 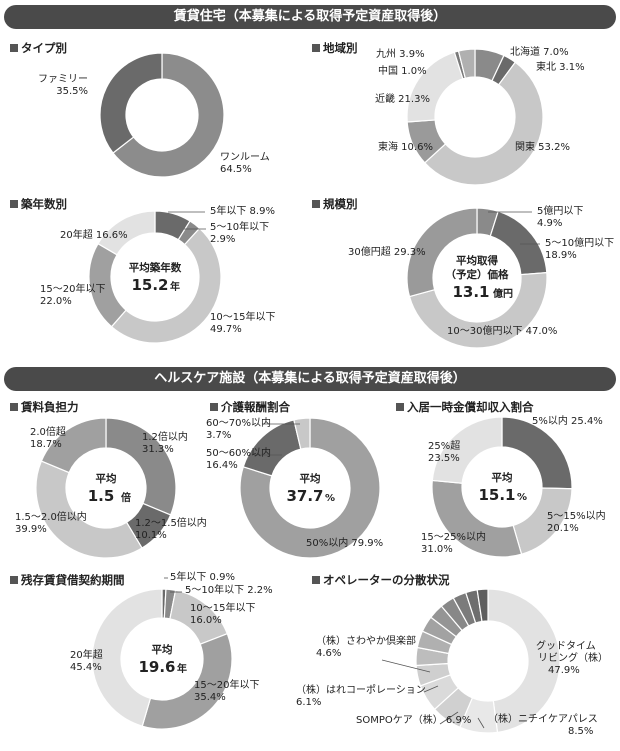 I want to click on label-upfront-2-name: 15～25%以内, so click(x=453, y=536).